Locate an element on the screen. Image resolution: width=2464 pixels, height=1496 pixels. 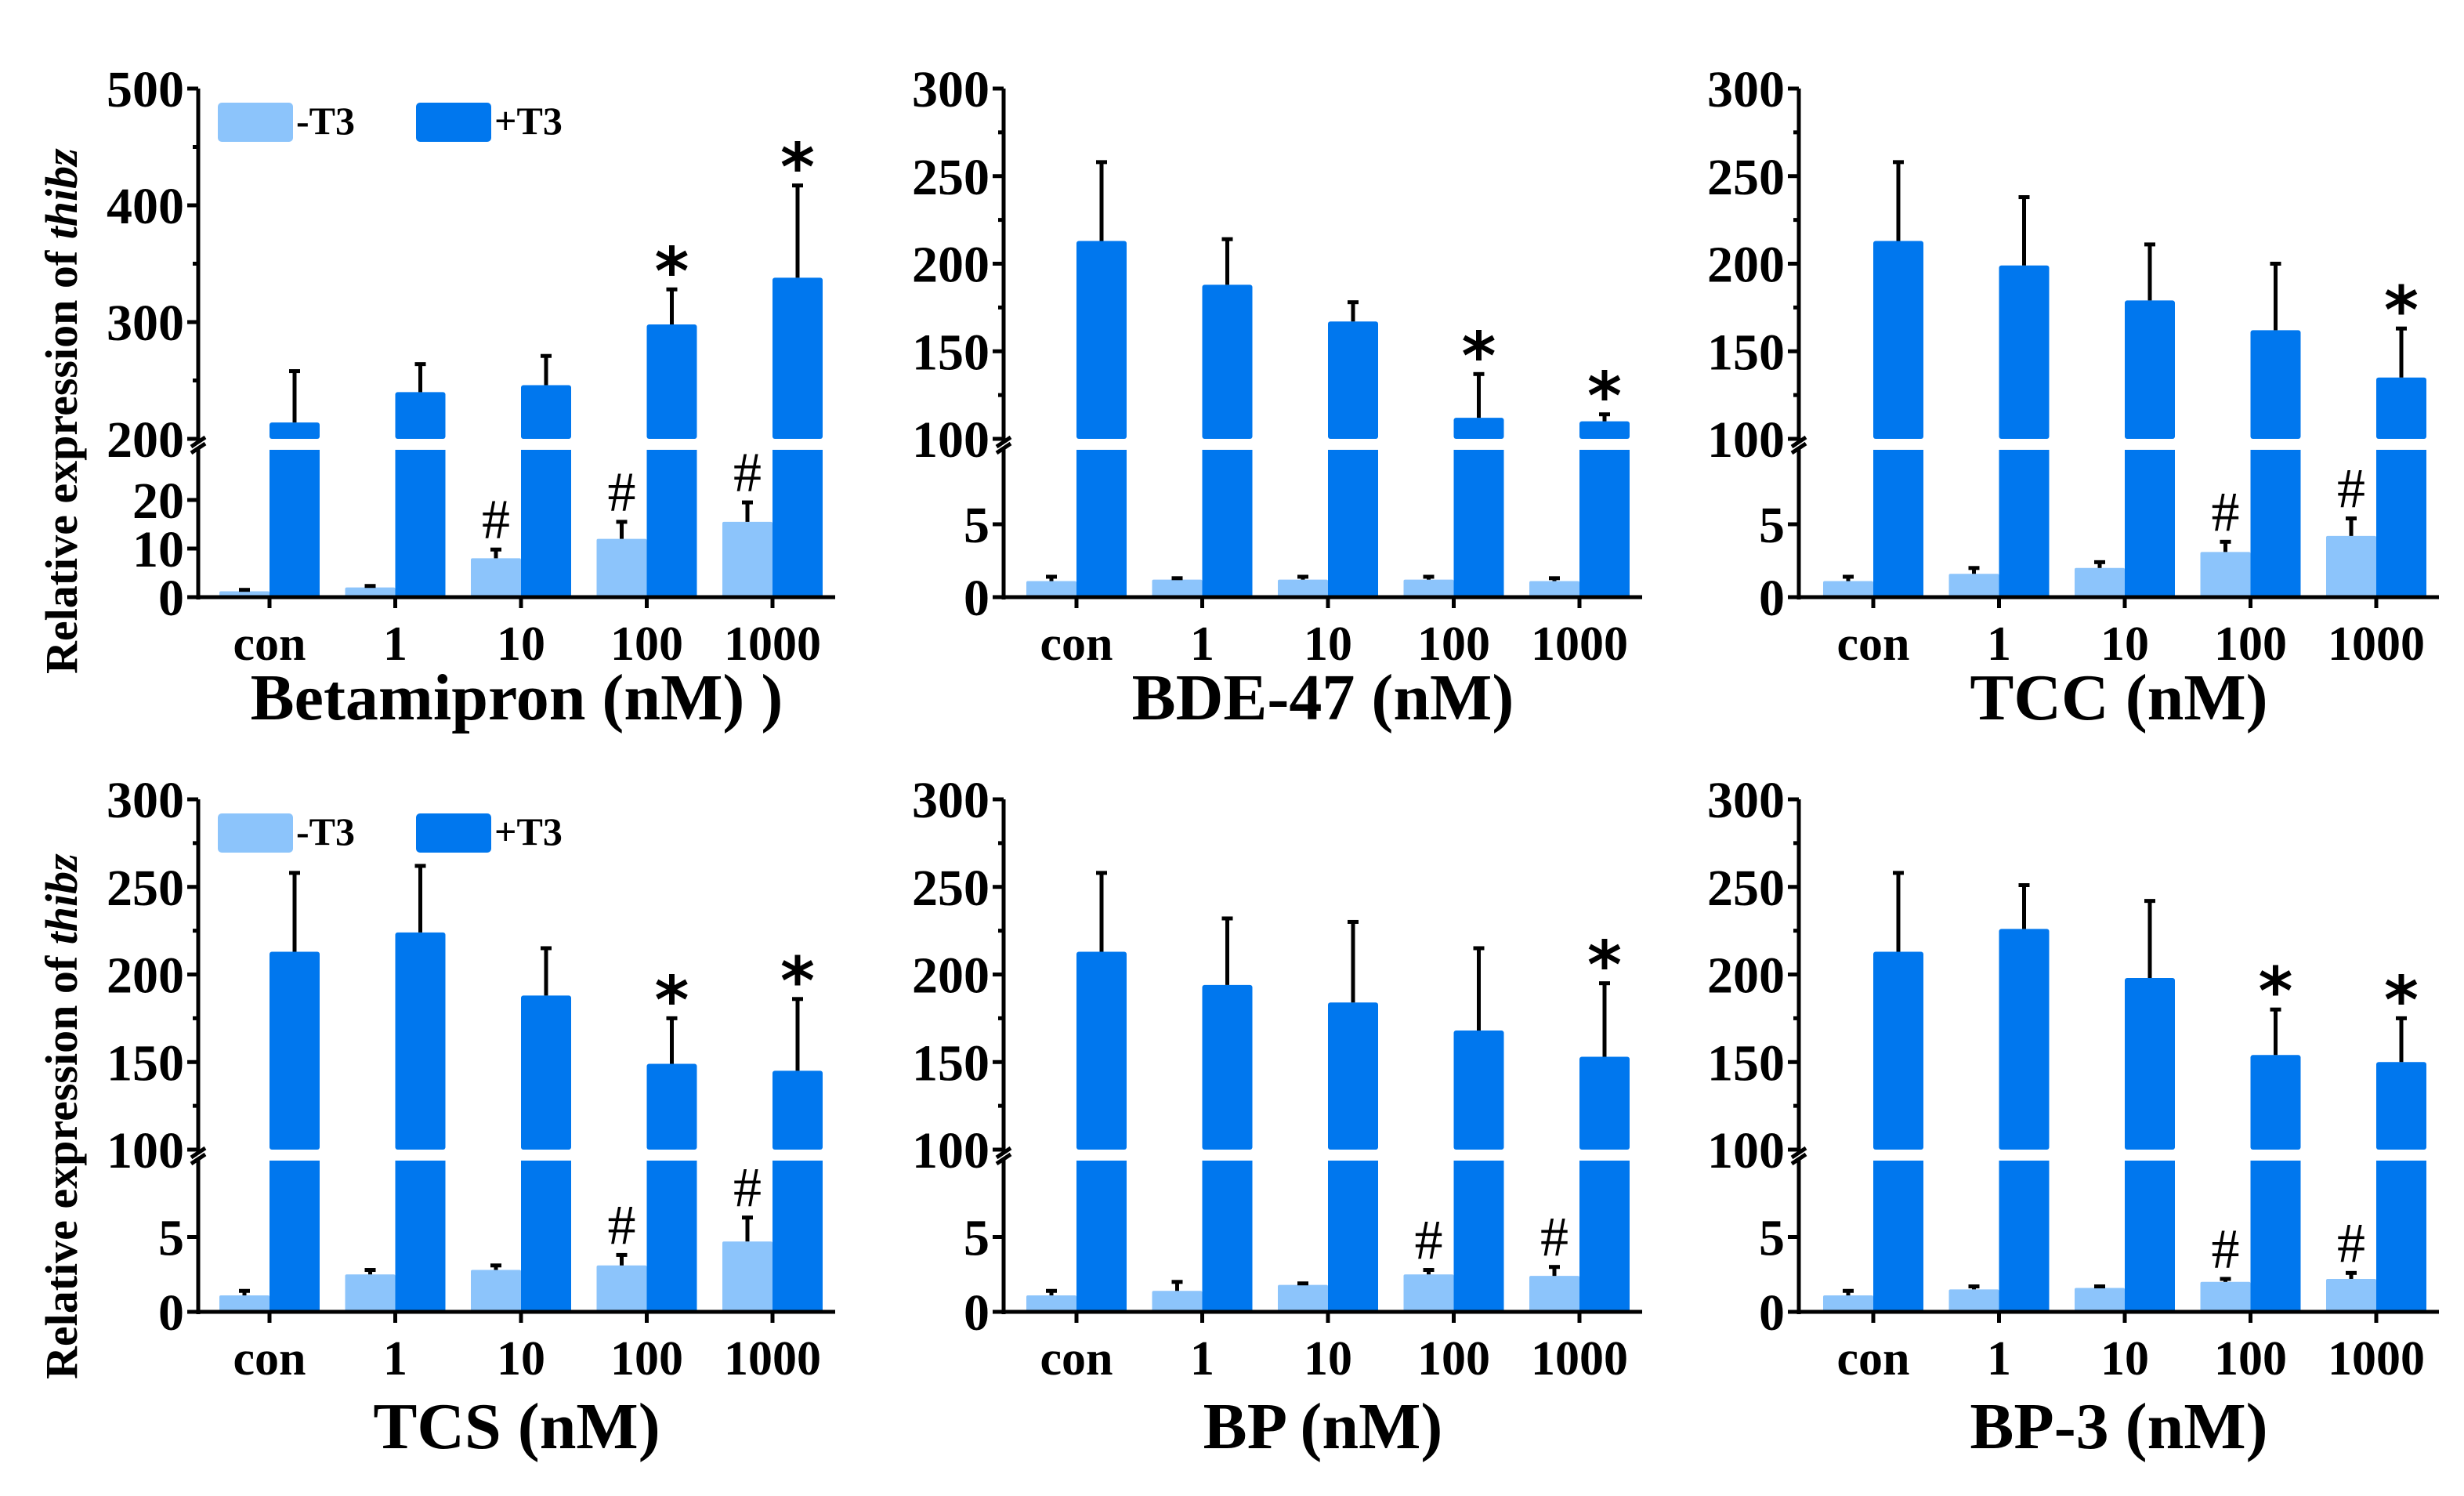
axis-break-mark is located at coordinates (1003, 1156).